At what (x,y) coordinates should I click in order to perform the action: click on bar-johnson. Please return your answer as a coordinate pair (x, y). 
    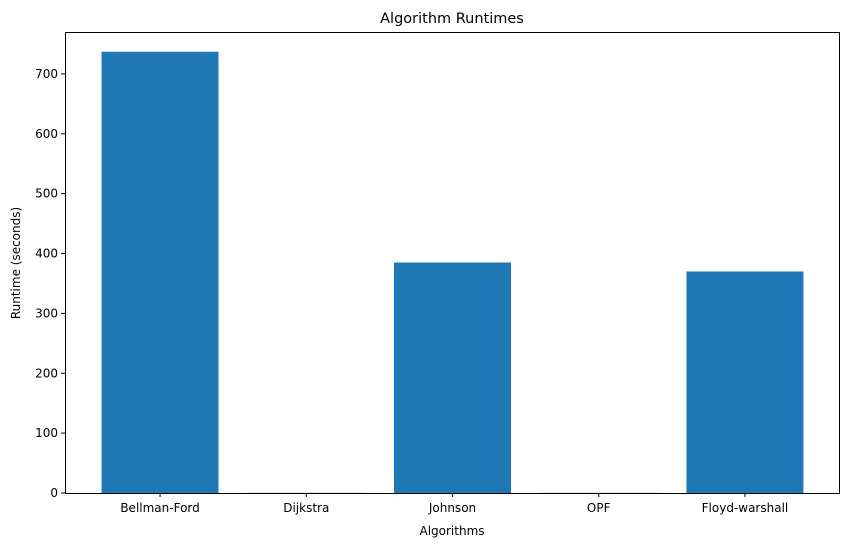
    Looking at the image, I should click on (452, 377).